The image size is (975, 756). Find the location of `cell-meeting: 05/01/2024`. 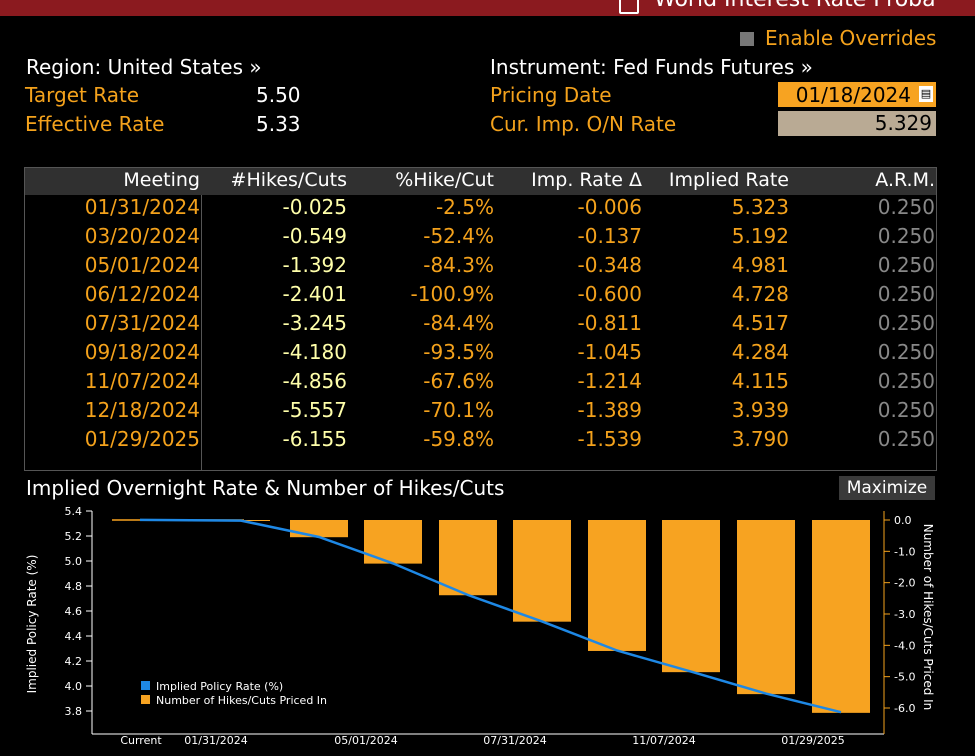

cell-meeting: 05/01/2024 is located at coordinates (142, 265).